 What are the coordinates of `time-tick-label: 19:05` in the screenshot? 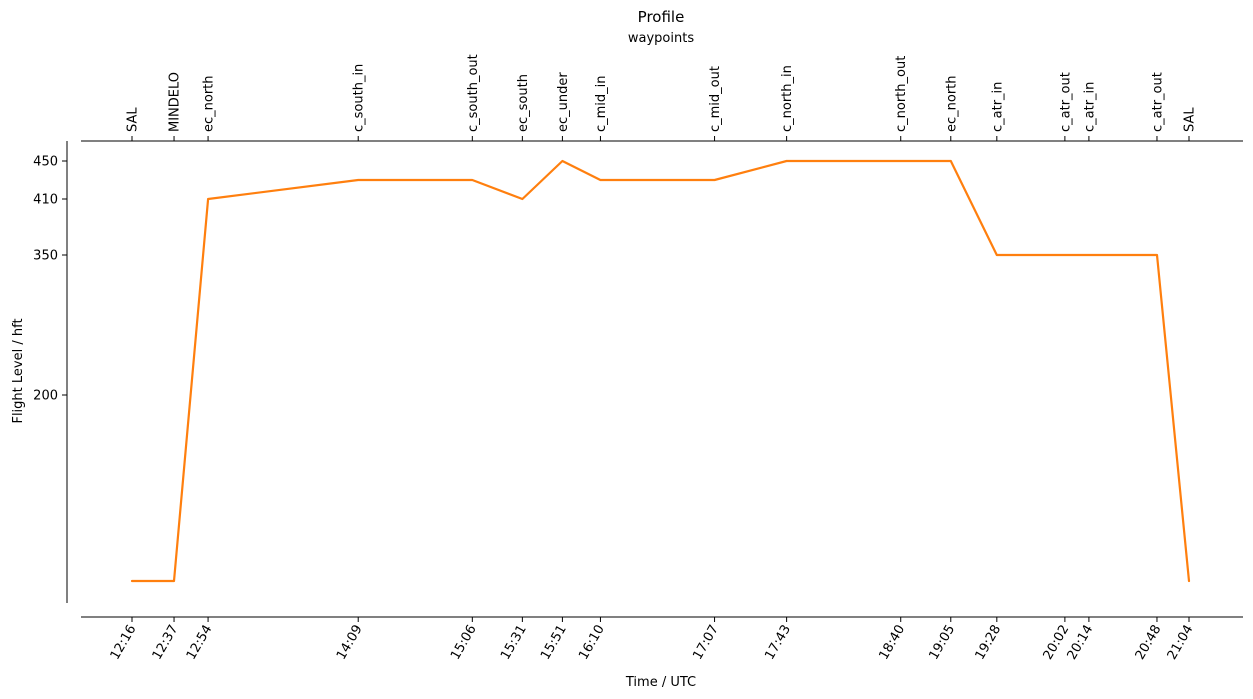 It's located at (943, 643).